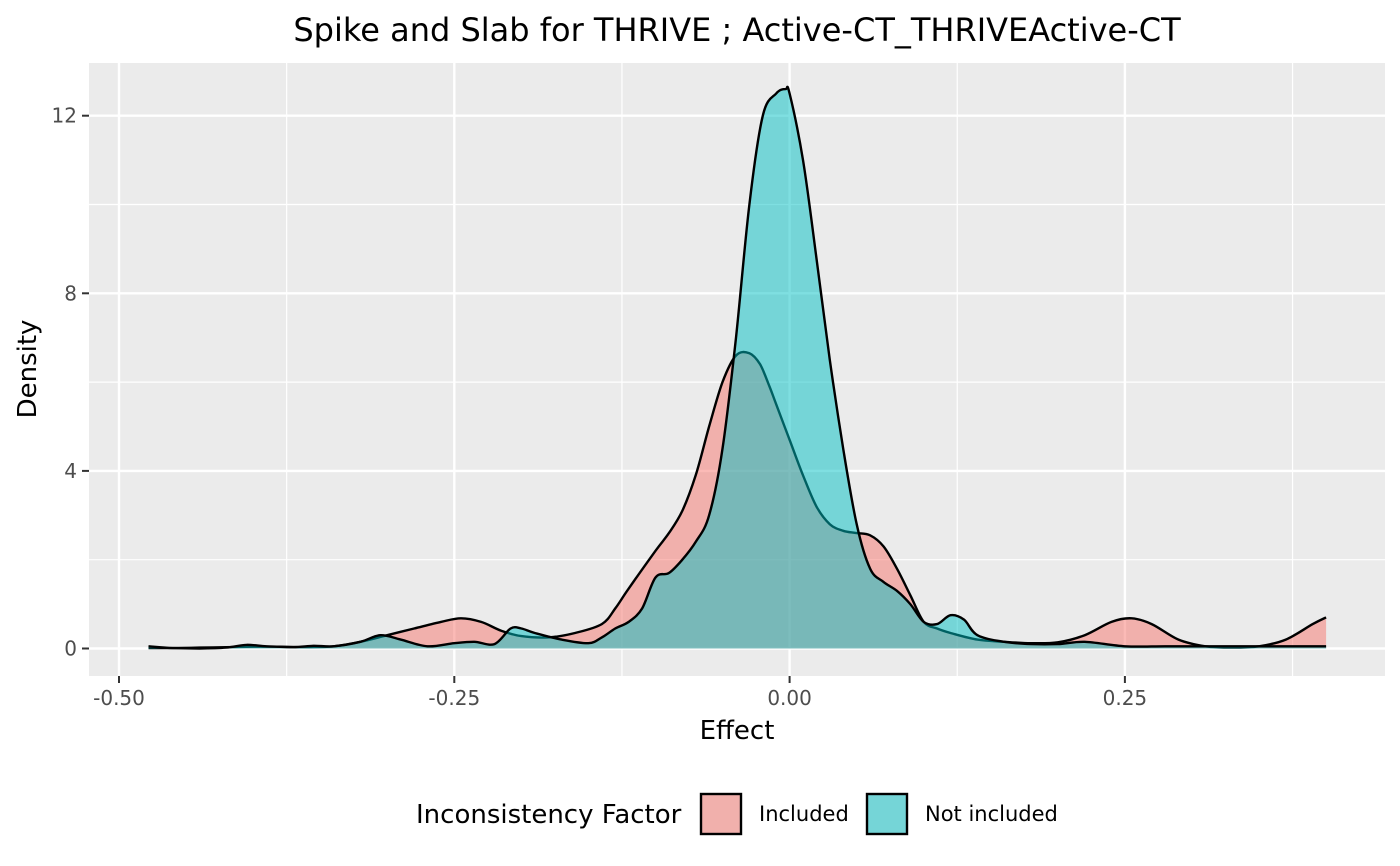  I want to click on legend-label-not-included: Not included, so click(991, 814).